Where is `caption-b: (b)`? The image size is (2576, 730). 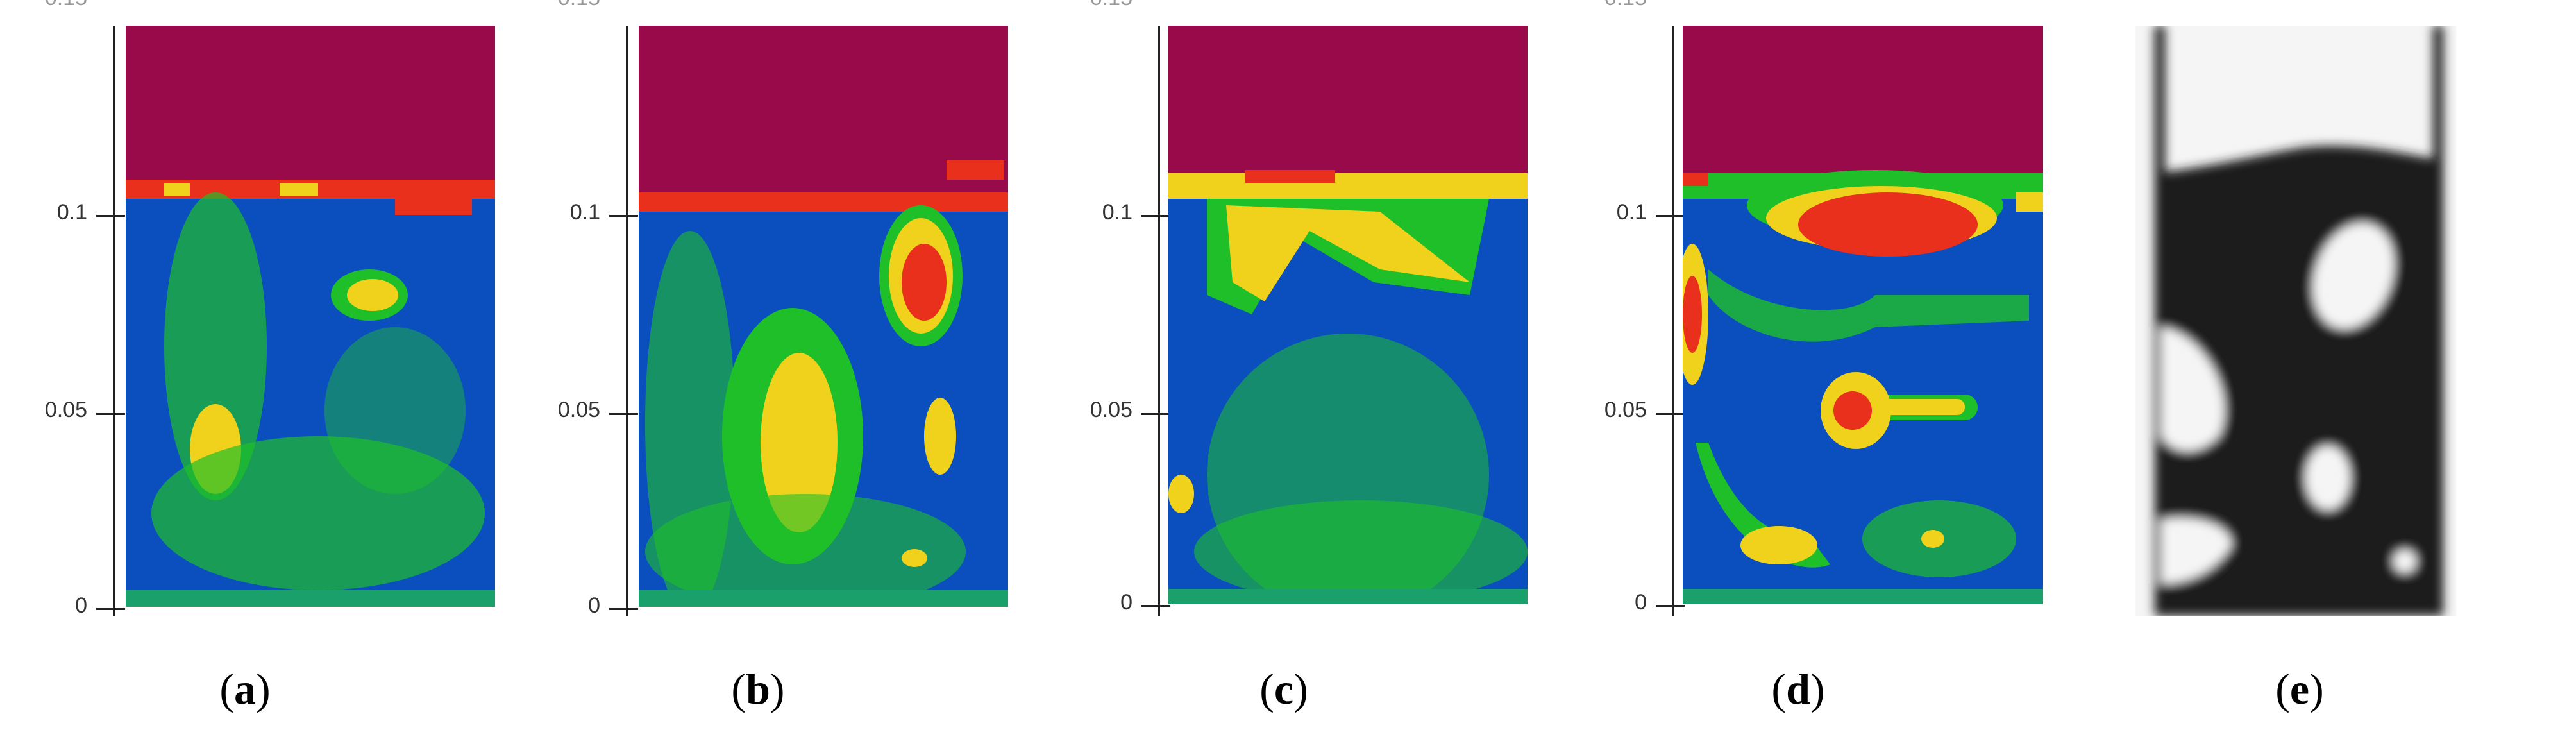 caption-b: (b) is located at coordinates (758, 689).